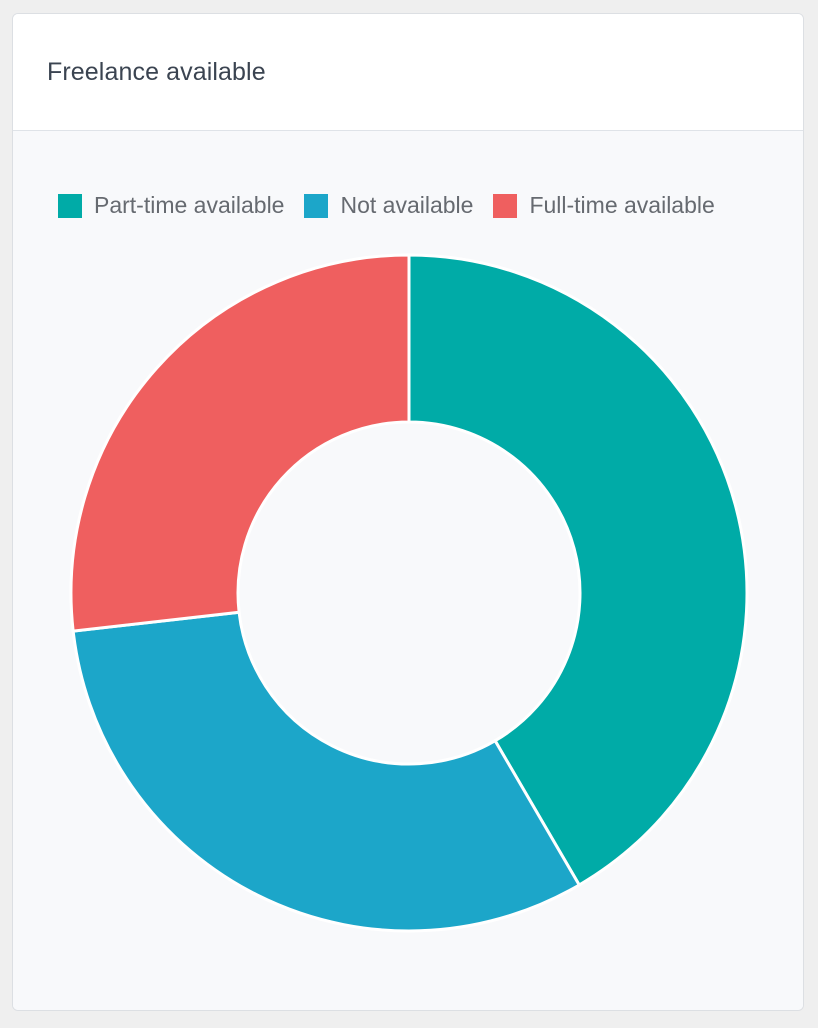 Image resolution: width=818 pixels, height=1028 pixels. What do you see at coordinates (408, 72) in the screenshot?
I see `card-header: Freelance available` at bounding box center [408, 72].